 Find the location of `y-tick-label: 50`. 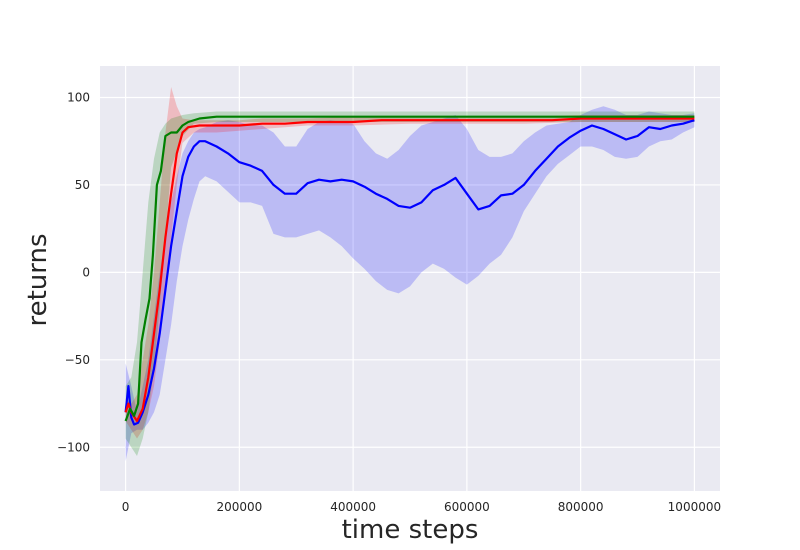

y-tick-label: 50 is located at coordinates (82, 185).